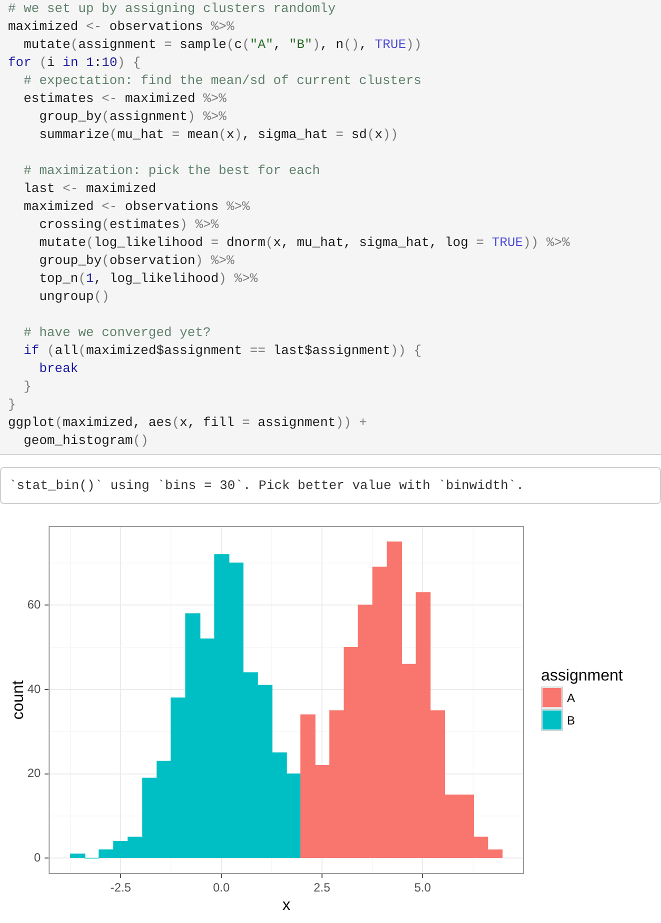 The height and width of the screenshot is (923, 661). Describe the element at coordinates (423, 887) in the screenshot. I see `x-tick-label: 5.0` at that location.